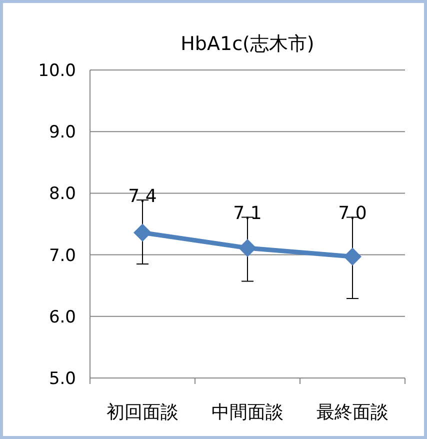 This screenshot has height=439, width=427. What do you see at coordinates (142, 412) in the screenshot?
I see `x-tick-label: 初回面談` at bounding box center [142, 412].